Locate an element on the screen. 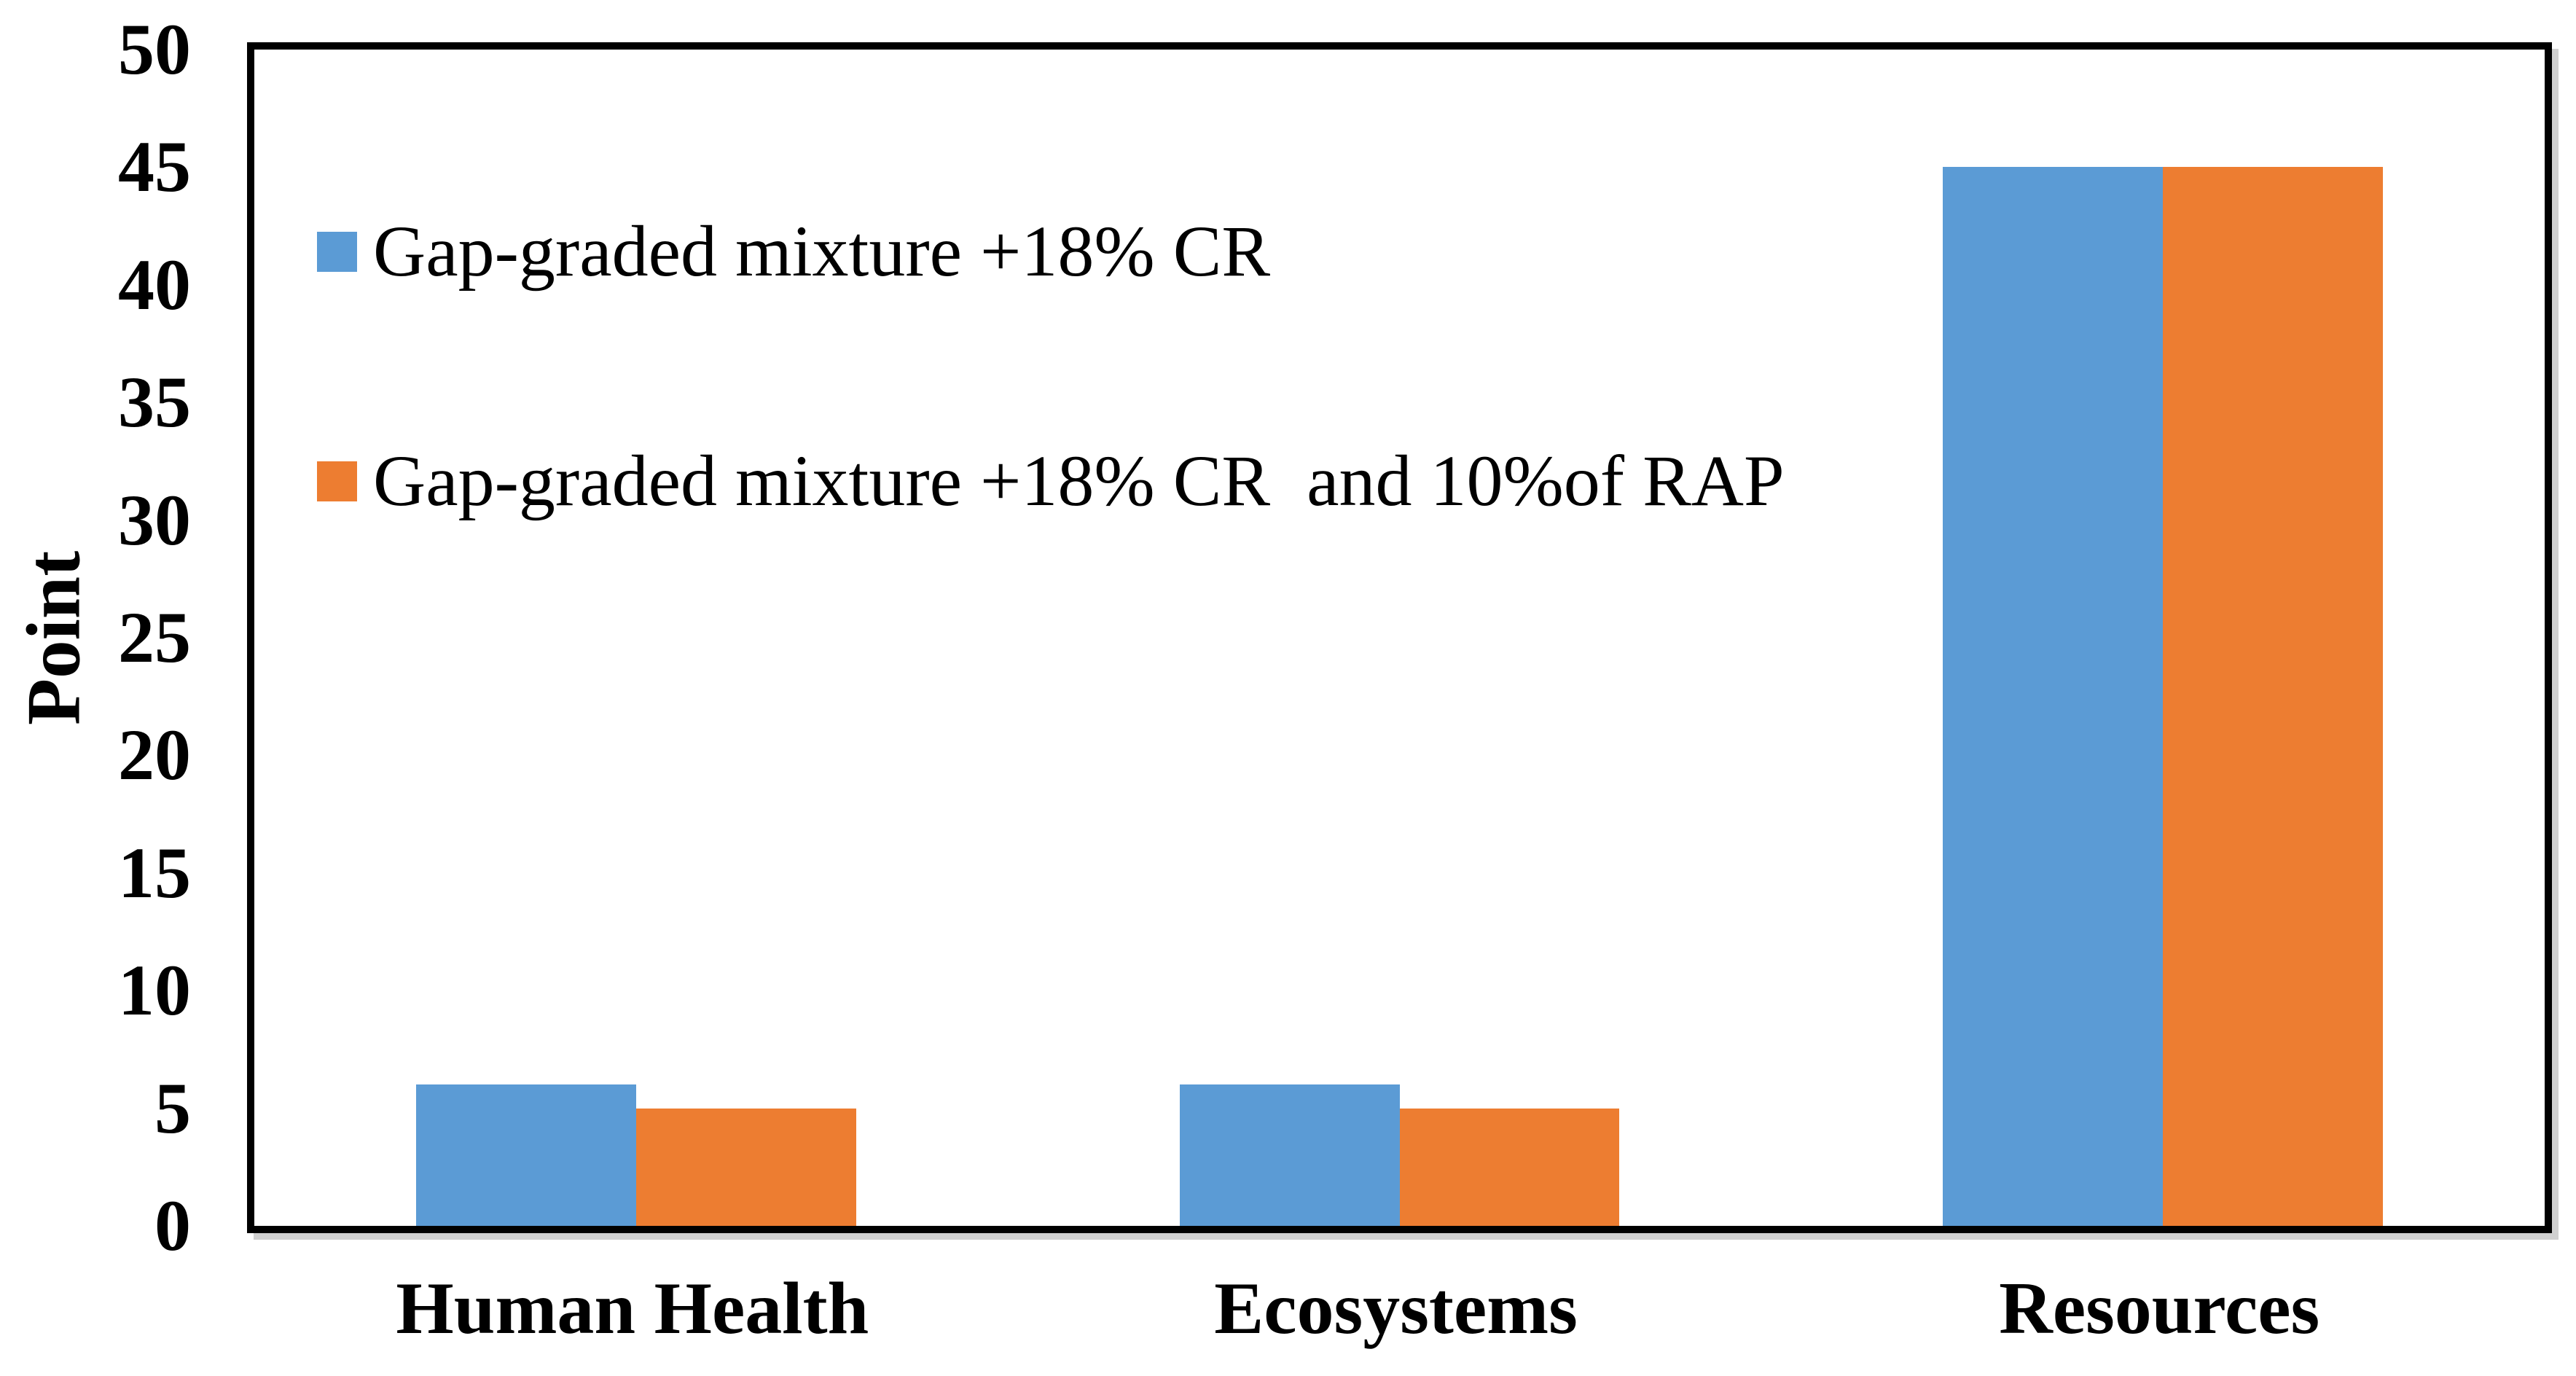  bar-series2-ecosystems is located at coordinates (1509, 1167).